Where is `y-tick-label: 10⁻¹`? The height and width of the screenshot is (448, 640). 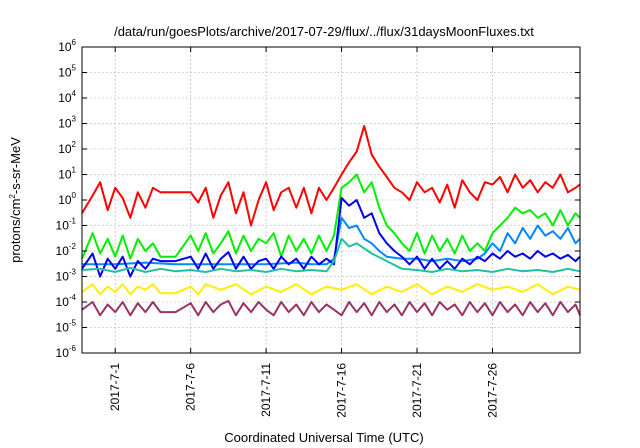 y-tick-label: 10⁻¹ is located at coordinates (66, 225).